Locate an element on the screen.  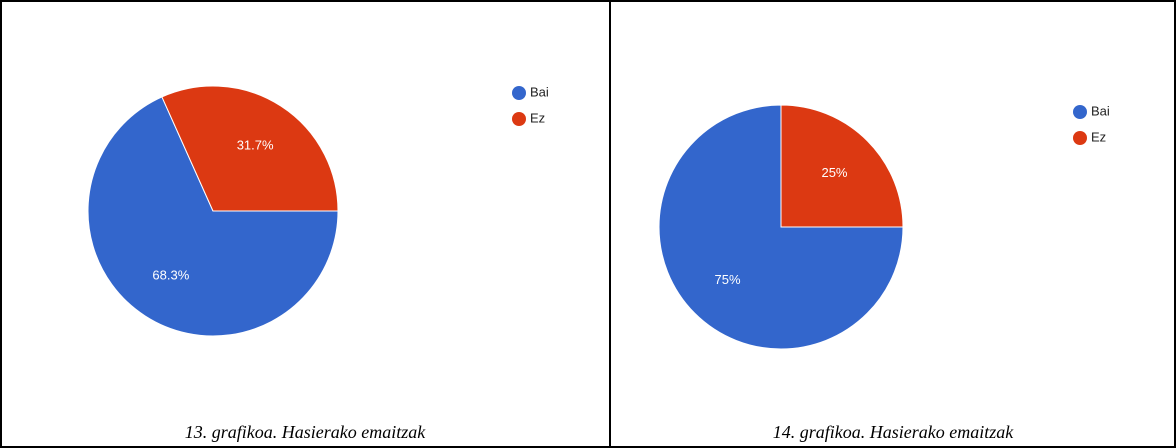
slice-label: 68.3% is located at coordinates (170, 274).